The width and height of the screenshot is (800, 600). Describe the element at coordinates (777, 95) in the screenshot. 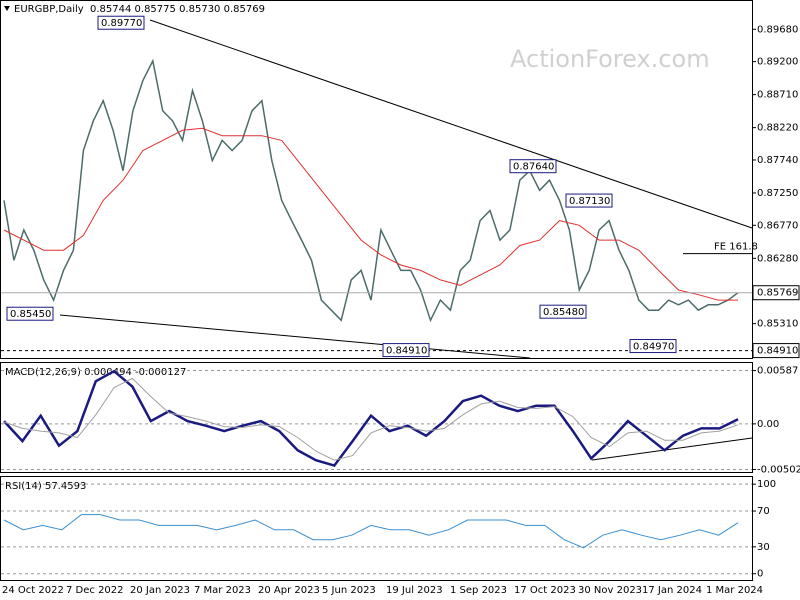

I see `y-tick-label: 0.88710` at that location.